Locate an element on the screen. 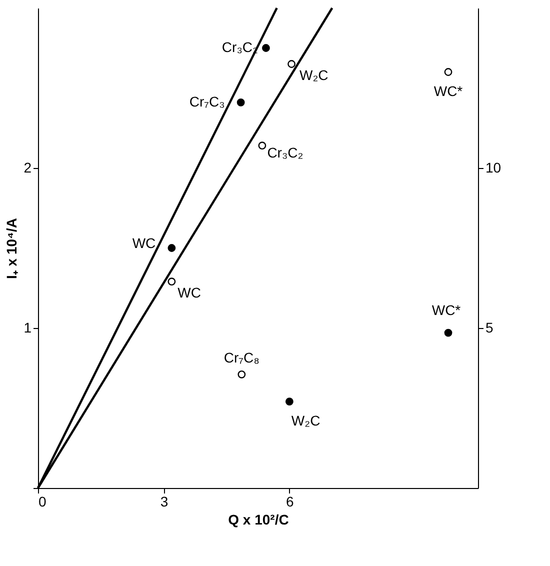  x-tick-label: 0 is located at coordinates (42, 502).